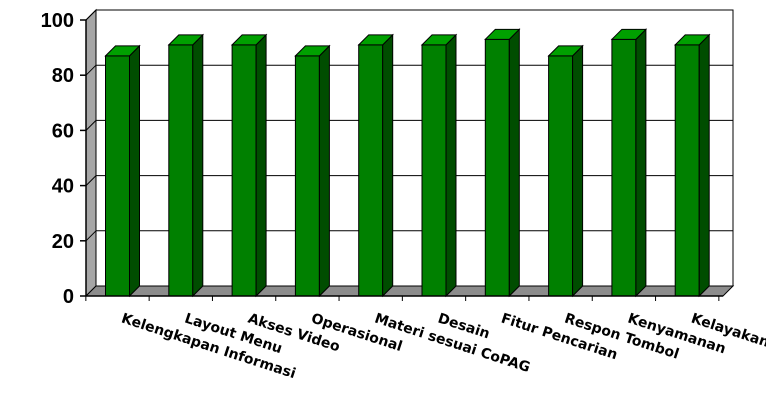 Image resolution: width=766 pixels, height=407 pixels. I want to click on y-tick-label: 60, so click(63, 131).